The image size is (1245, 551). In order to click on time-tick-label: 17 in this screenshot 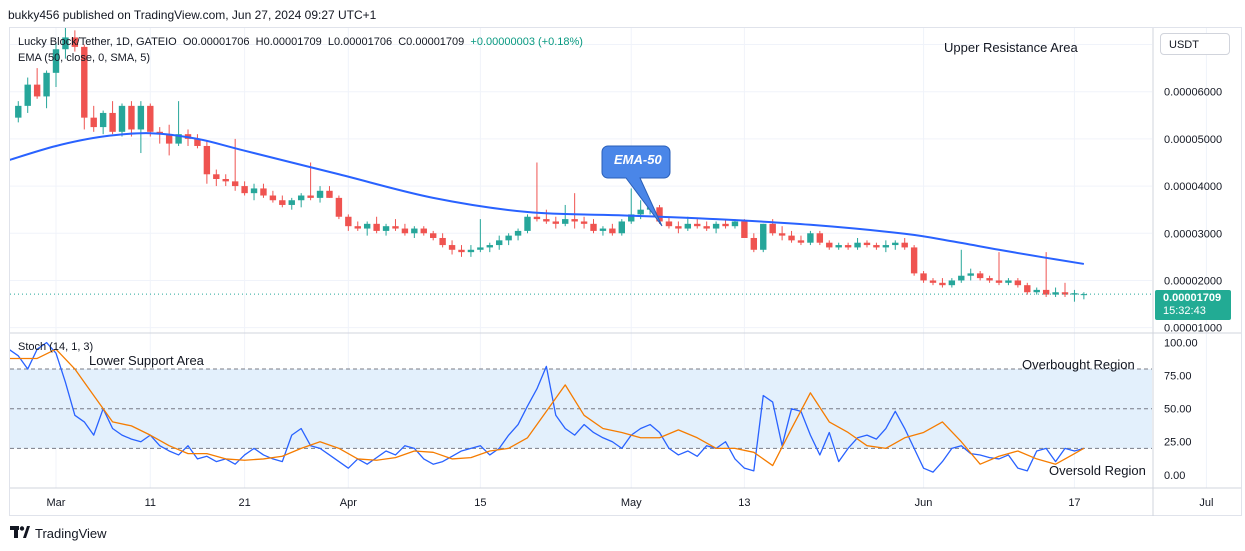, I will do `click(1074, 503)`.